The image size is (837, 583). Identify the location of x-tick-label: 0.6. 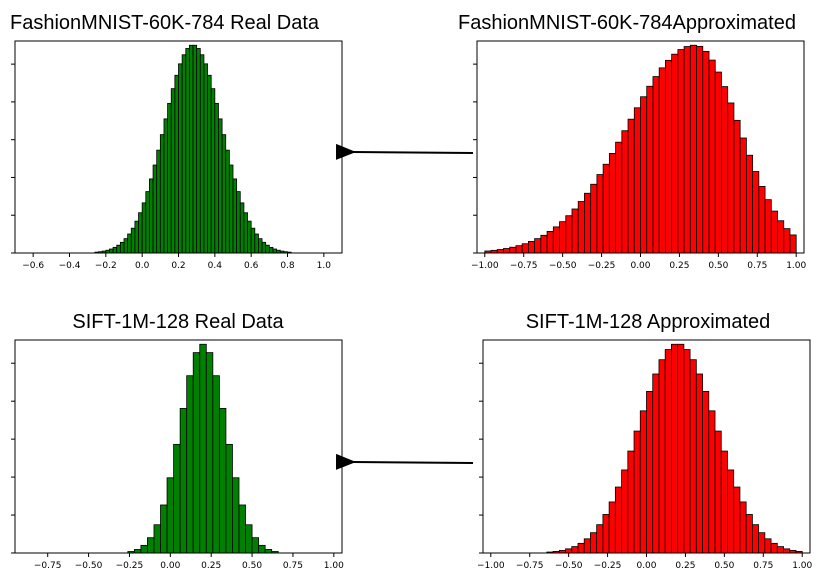
(251, 266).